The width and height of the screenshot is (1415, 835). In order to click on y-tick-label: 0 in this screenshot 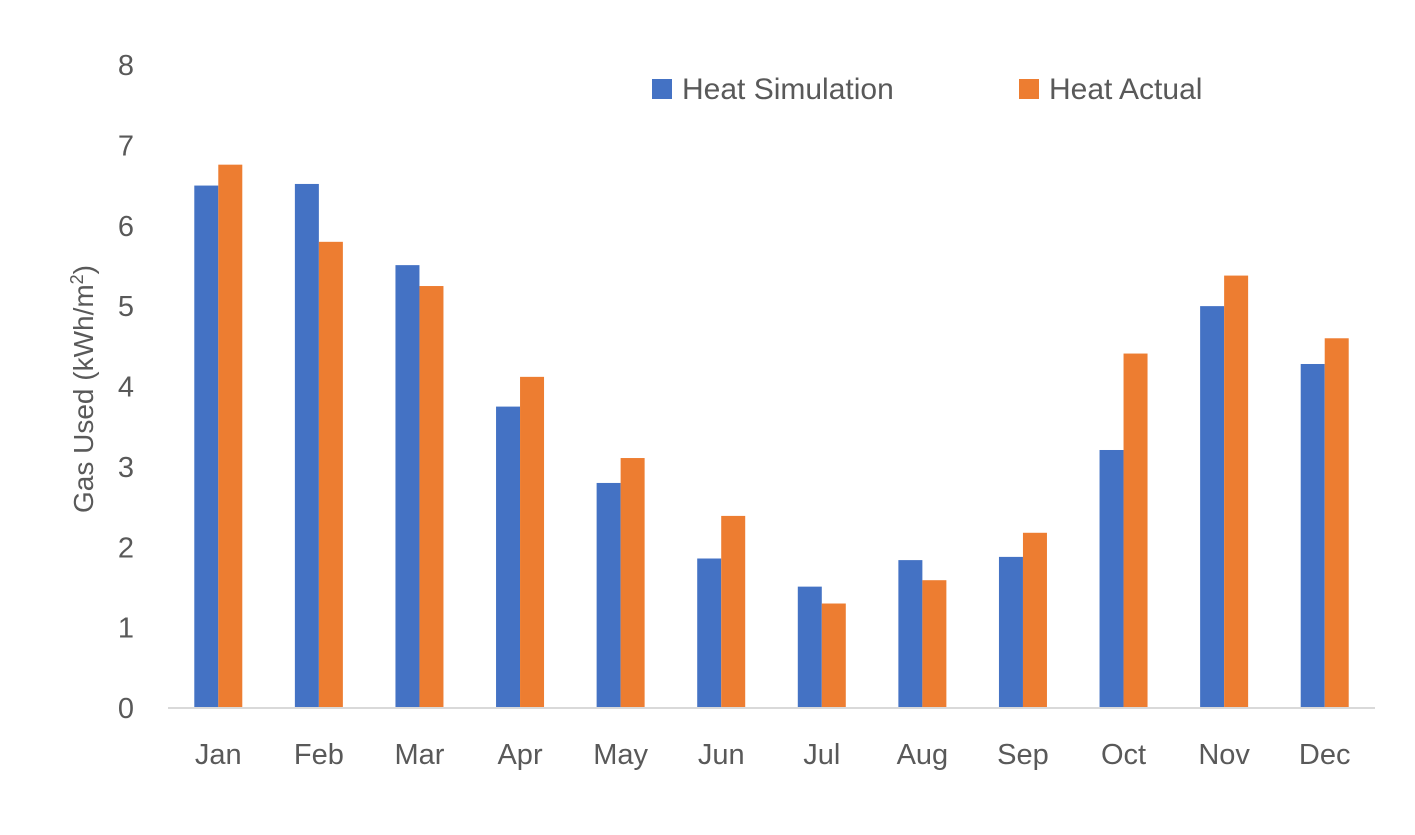, I will do `click(126, 709)`.